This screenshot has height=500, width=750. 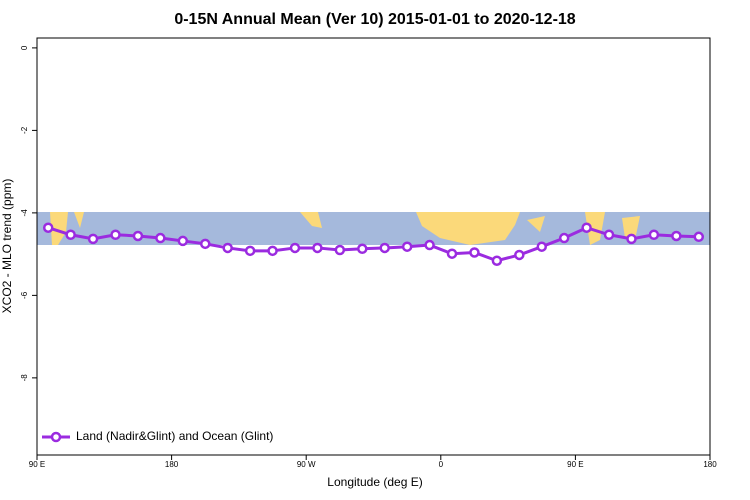 What do you see at coordinates (373, 228) in the screenshot?
I see `map-background` at bounding box center [373, 228].